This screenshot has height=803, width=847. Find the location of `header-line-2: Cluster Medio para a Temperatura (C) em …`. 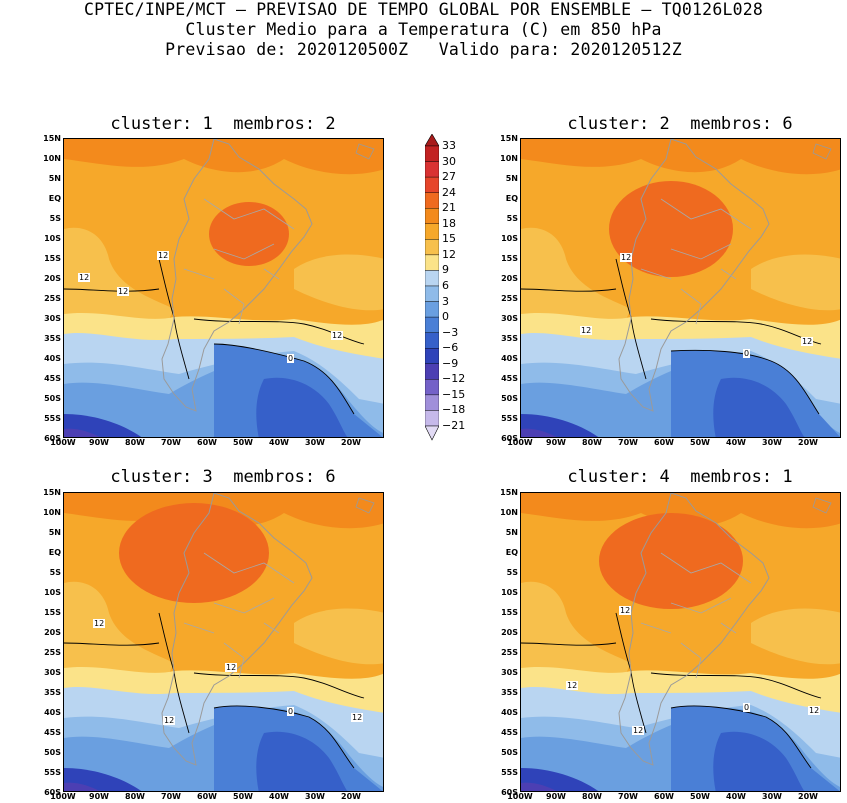

header-line-2: Cluster Medio para a Temperatura (C) em … is located at coordinates (423, 29).